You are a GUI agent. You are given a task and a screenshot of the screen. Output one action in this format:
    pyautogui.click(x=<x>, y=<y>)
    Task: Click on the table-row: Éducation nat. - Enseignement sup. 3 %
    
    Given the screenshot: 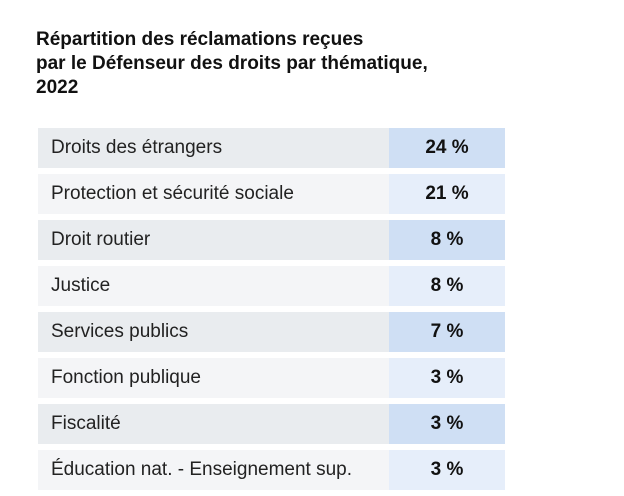 What is the action you would take?
    pyautogui.click(x=271, y=470)
    